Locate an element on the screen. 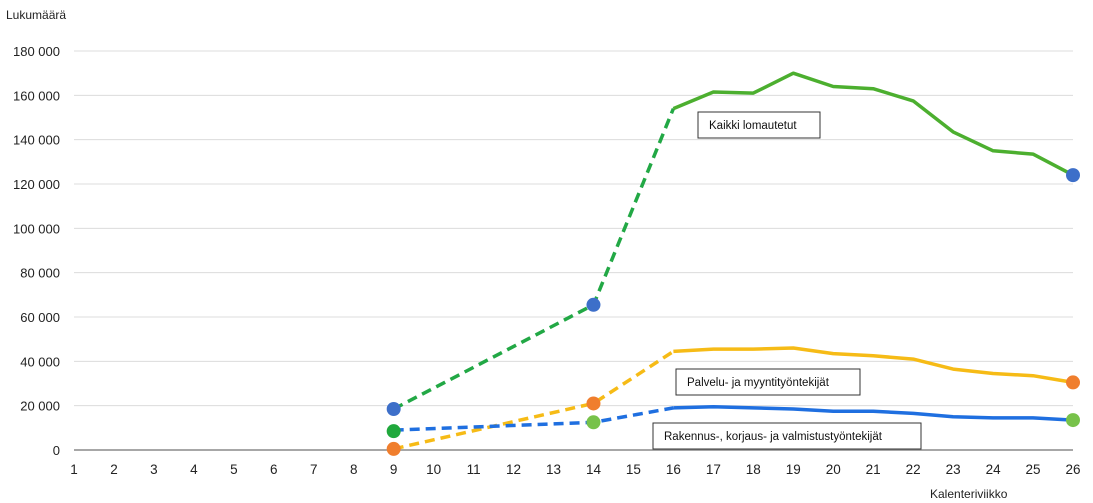  x-tick-label: 19 is located at coordinates (793, 469).